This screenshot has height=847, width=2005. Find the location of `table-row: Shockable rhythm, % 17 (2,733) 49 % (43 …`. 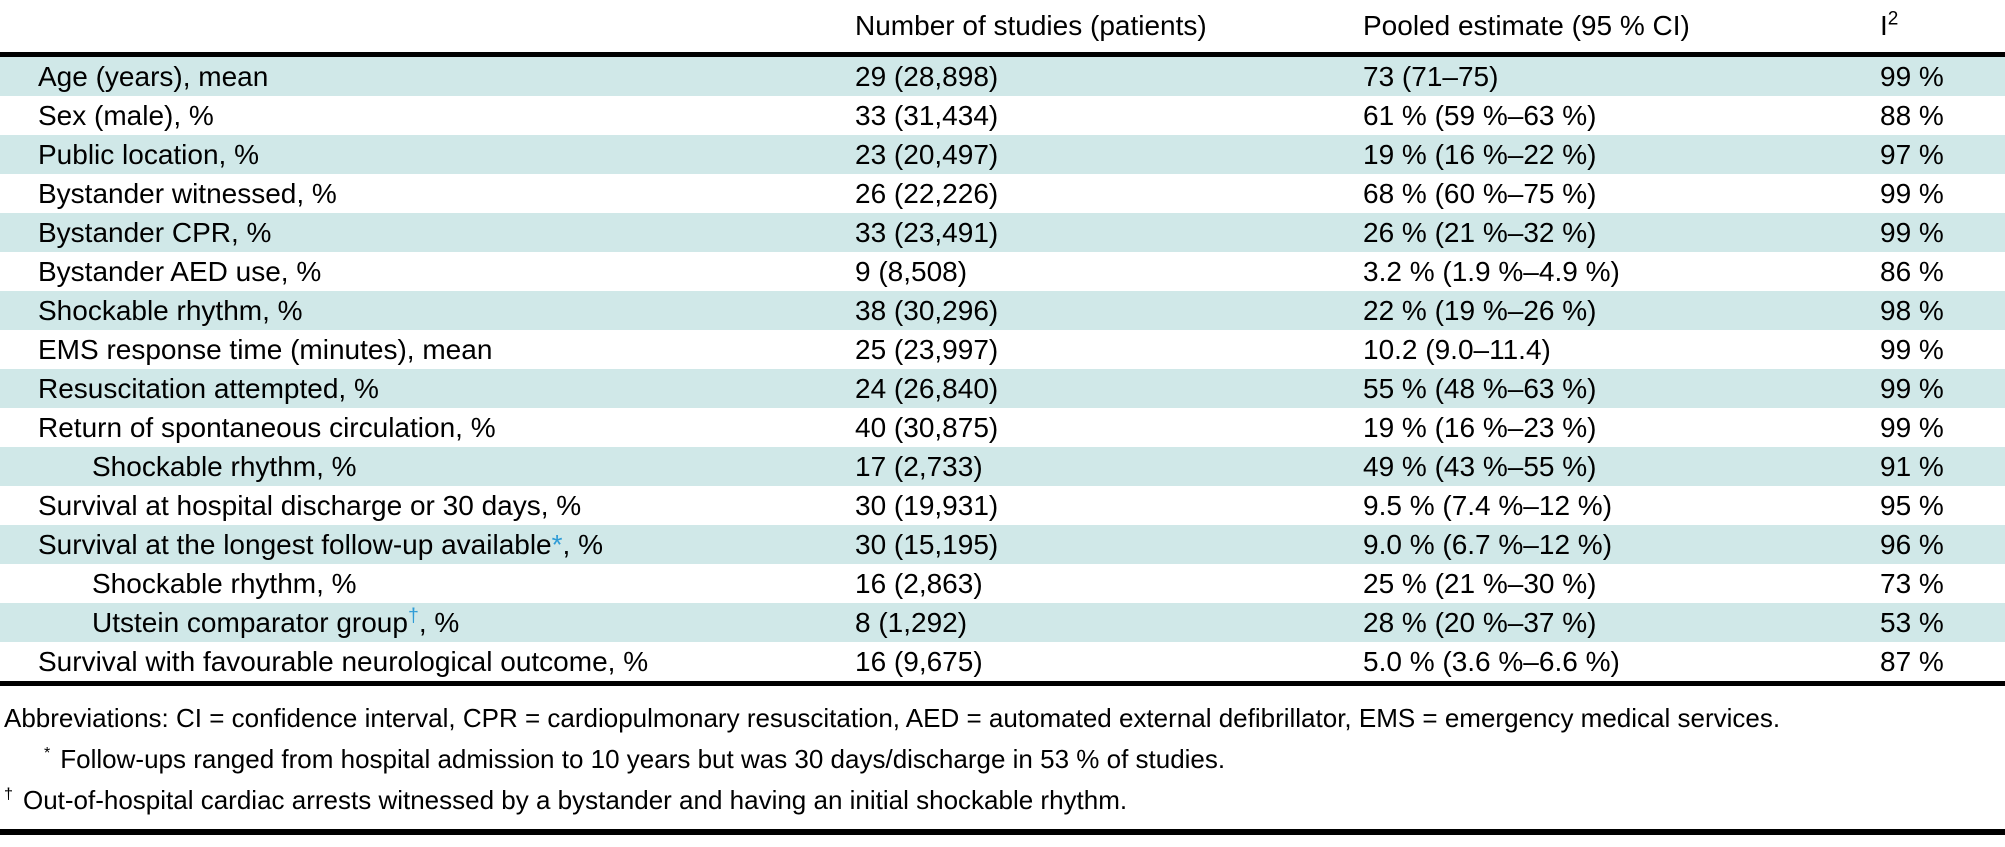

table-row: Shockable rhythm, % 17 (2,733) 49 % (43 … is located at coordinates (1002, 466).